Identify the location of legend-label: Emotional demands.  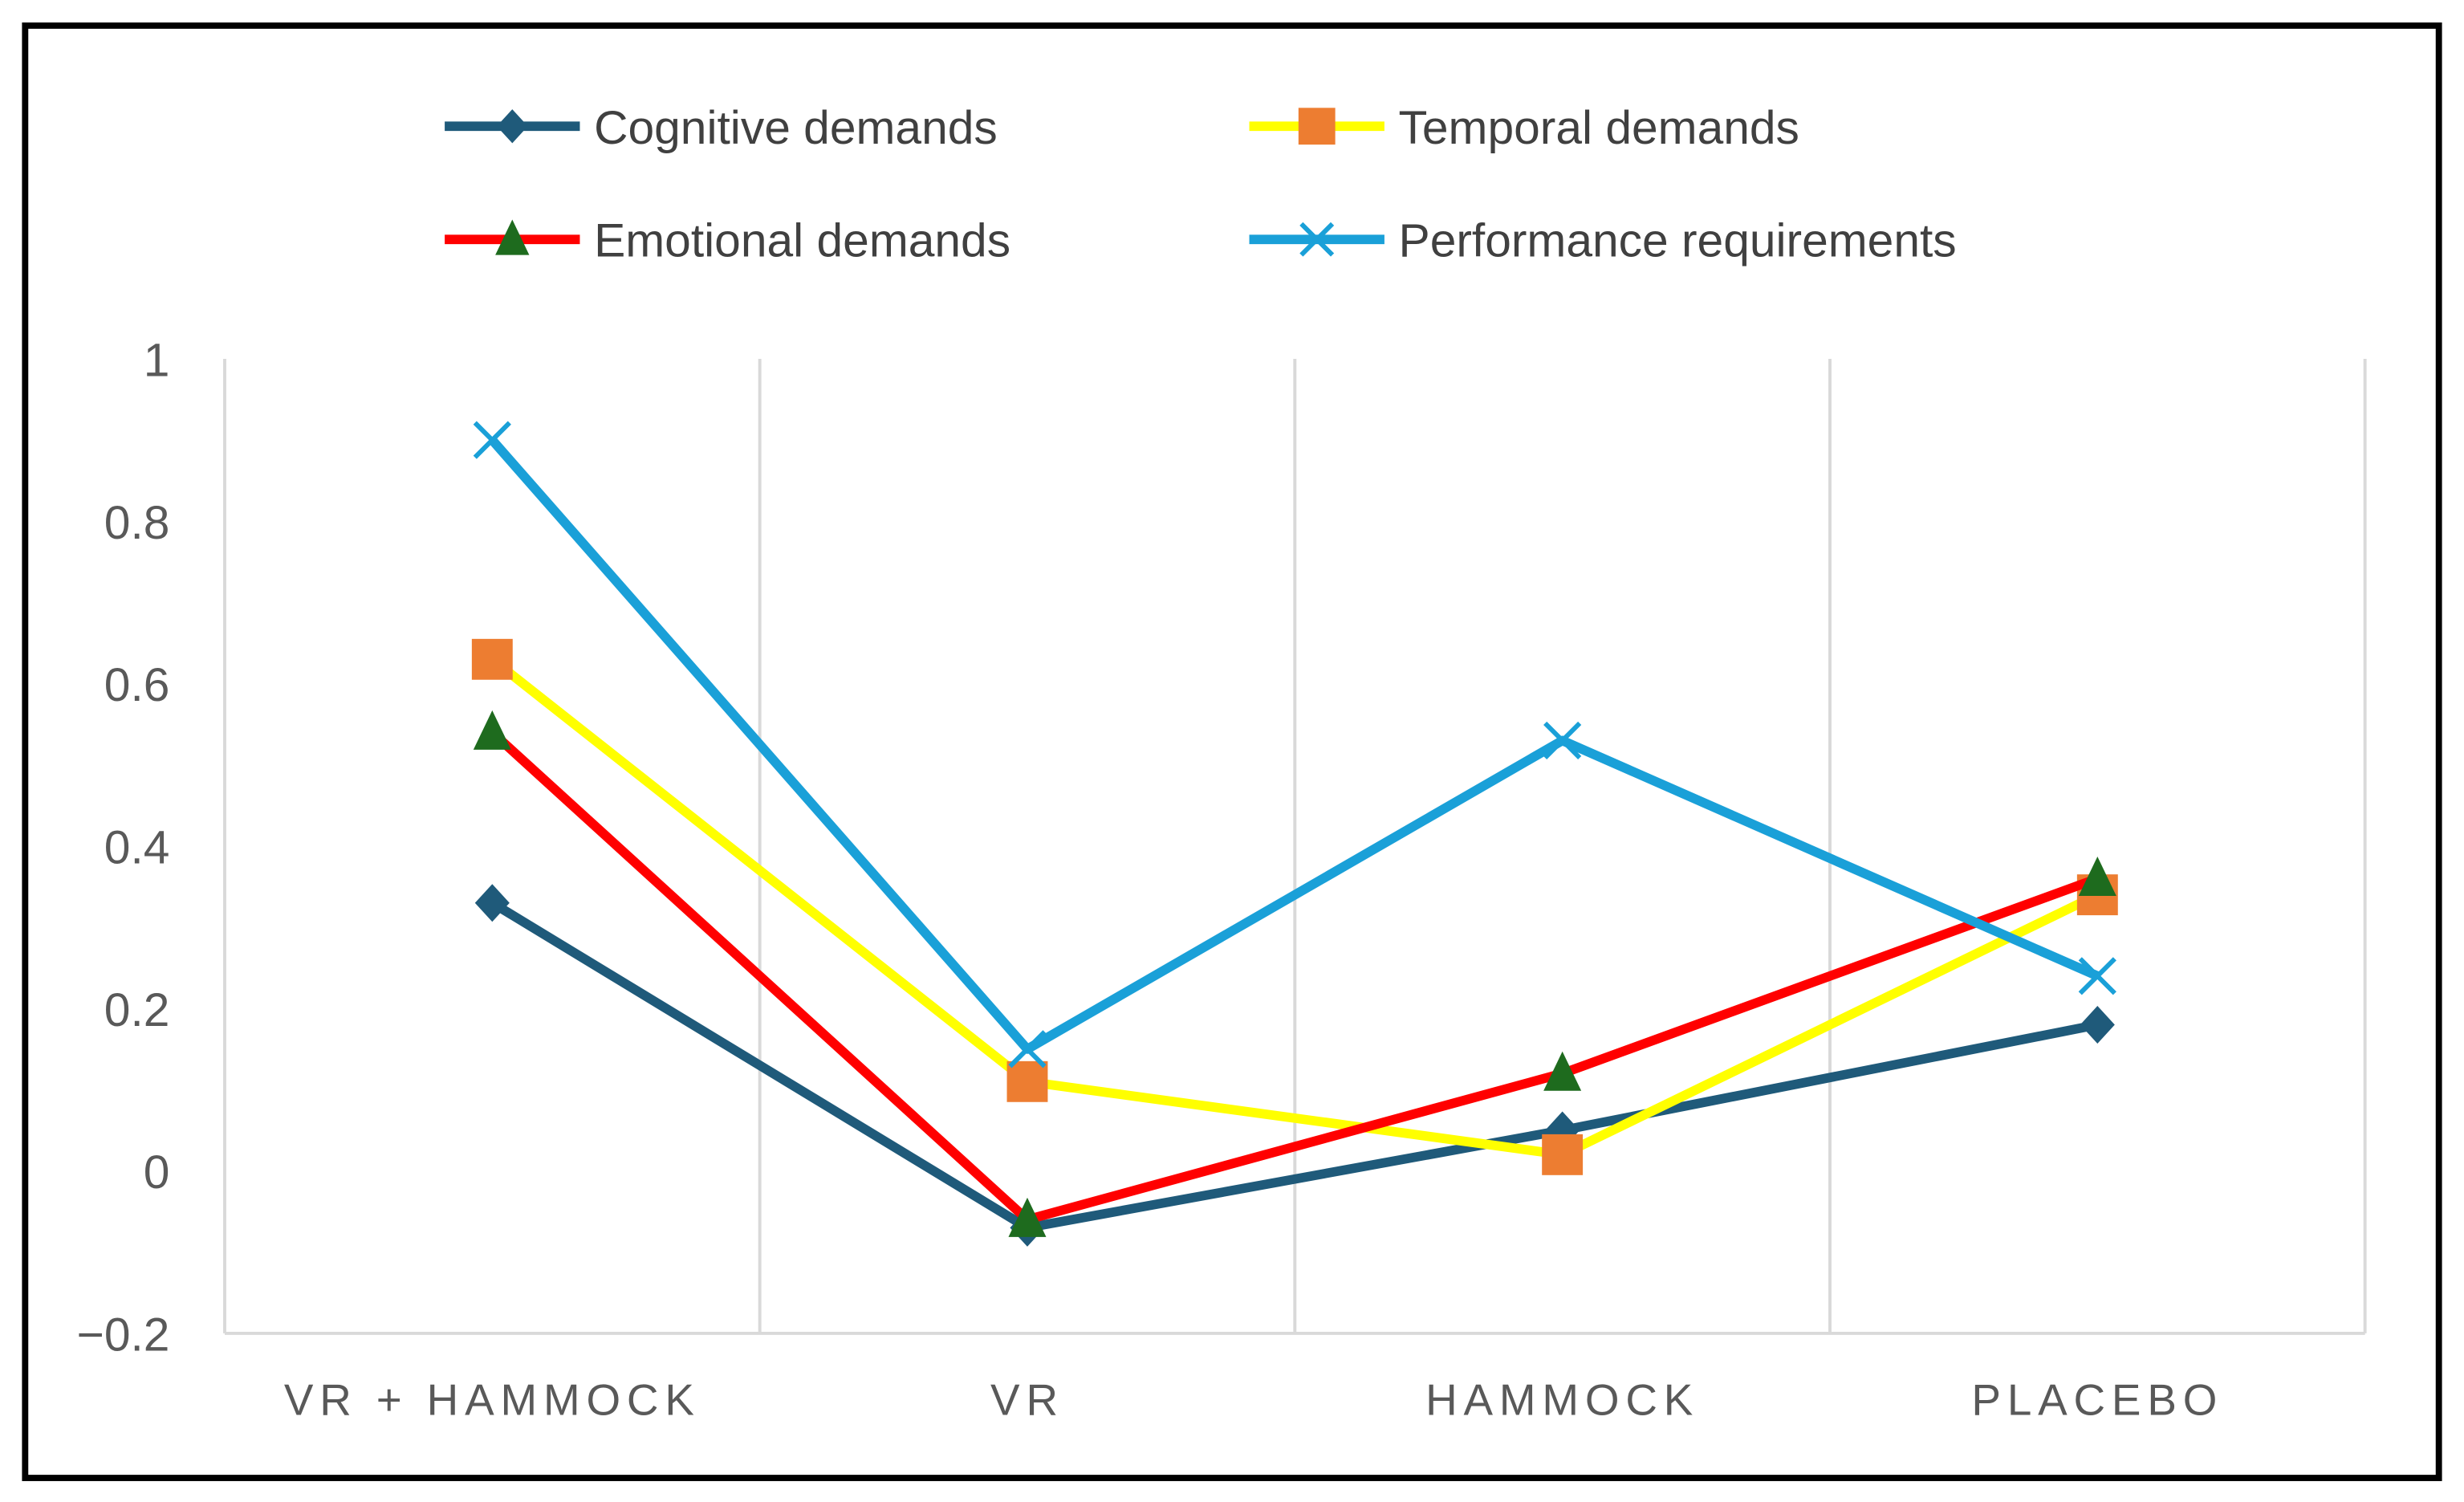
(802, 241).